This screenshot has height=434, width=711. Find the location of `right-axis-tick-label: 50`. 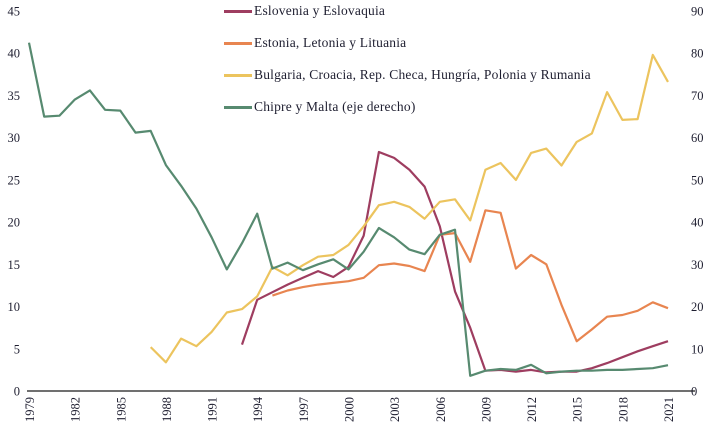

right-axis-tick-label: 50 is located at coordinates (697, 180).